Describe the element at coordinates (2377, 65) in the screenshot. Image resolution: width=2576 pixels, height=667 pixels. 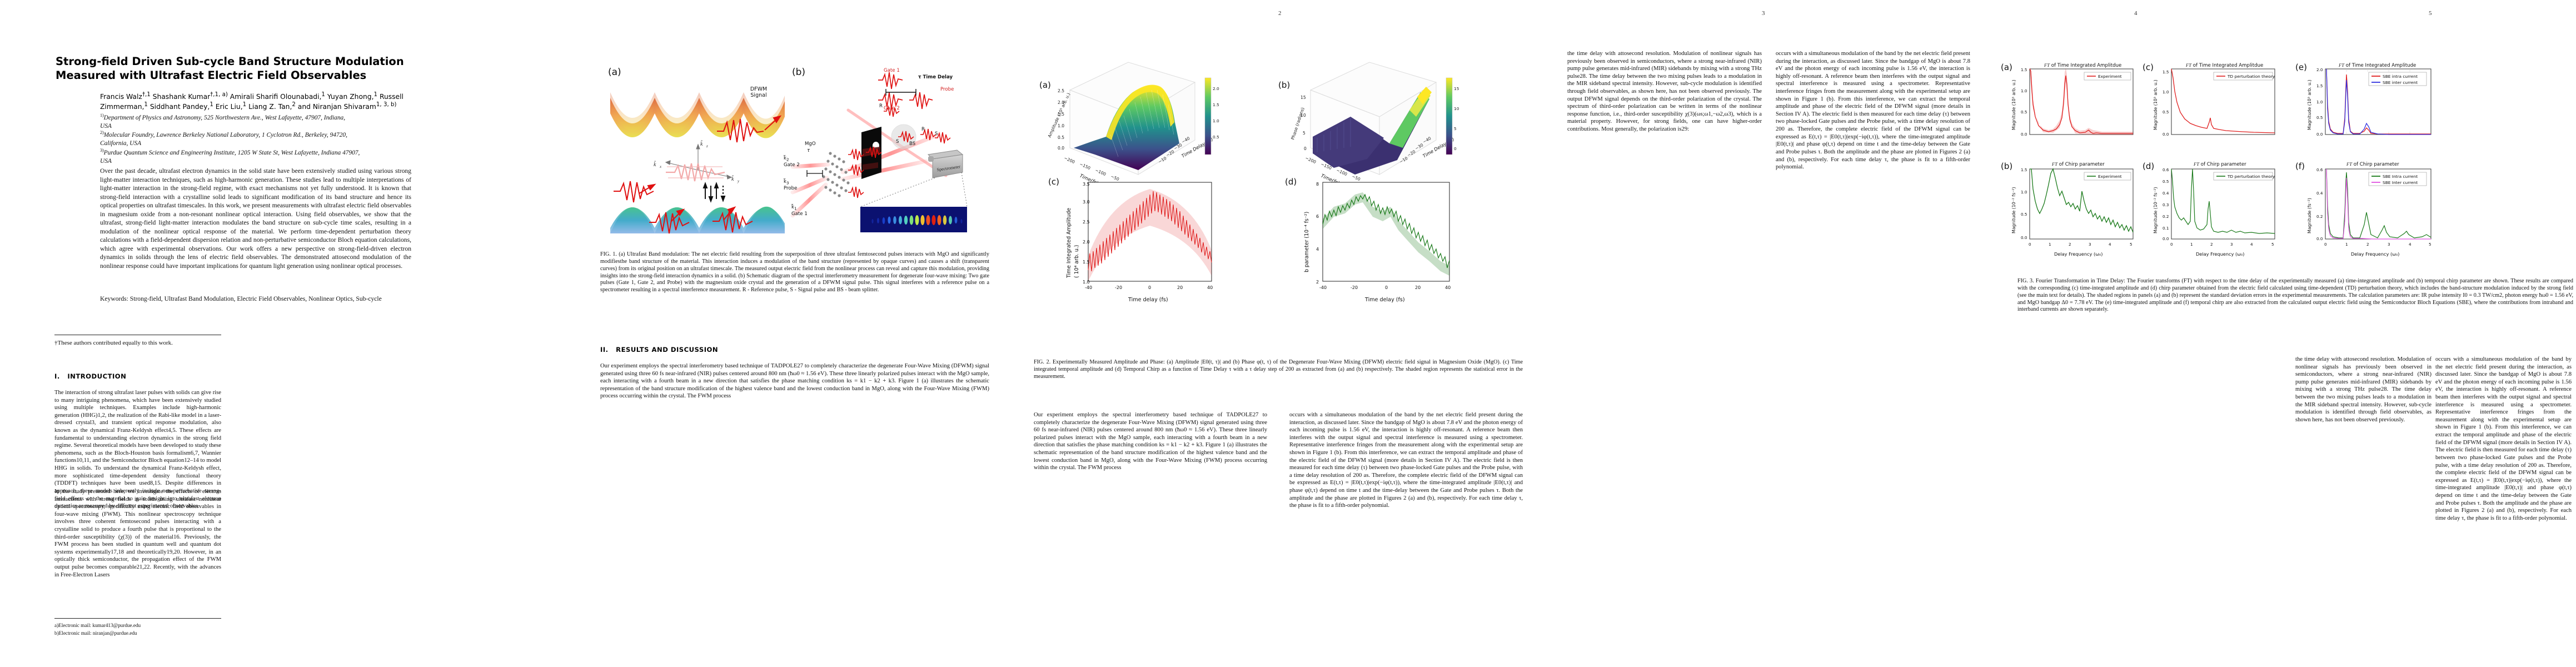
I see `figure-3e-title: FT of Time Integrated Amplitude` at that location.